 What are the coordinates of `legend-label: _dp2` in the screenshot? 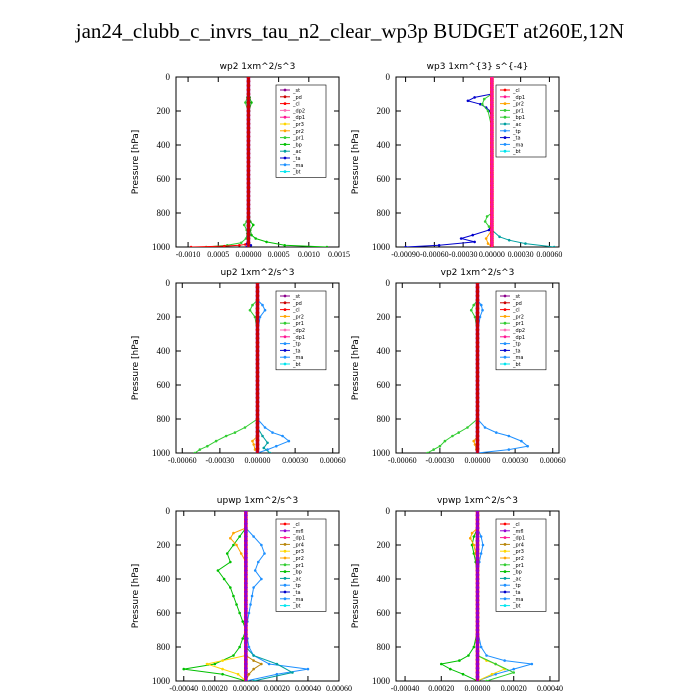 It's located at (518, 331).